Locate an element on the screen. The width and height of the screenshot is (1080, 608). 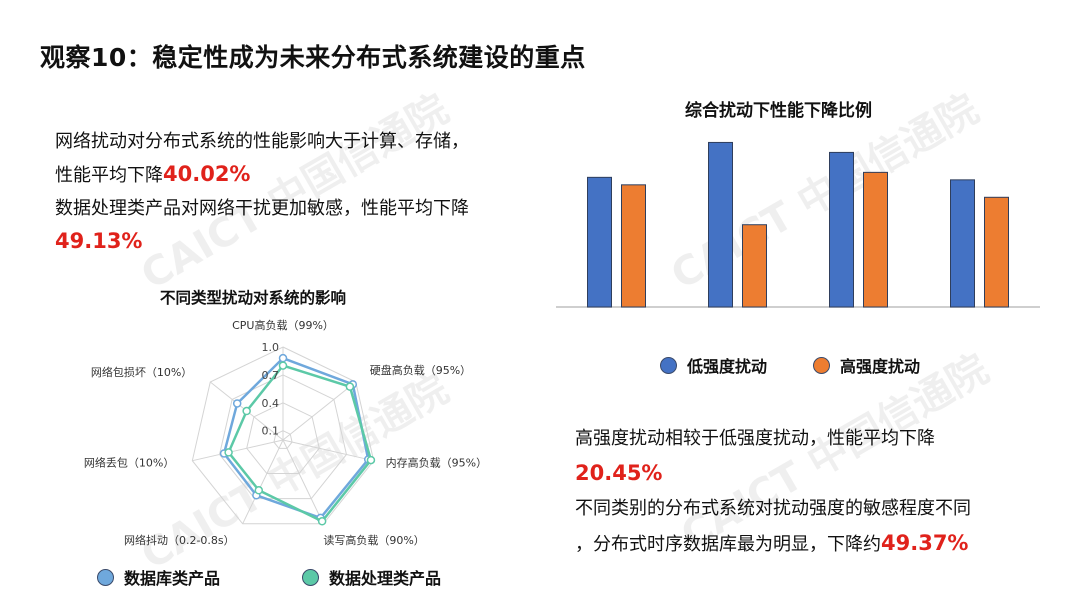
radar-legend-label-dataprocessing: 数据处理类产品 is located at coordinates (385, 578).